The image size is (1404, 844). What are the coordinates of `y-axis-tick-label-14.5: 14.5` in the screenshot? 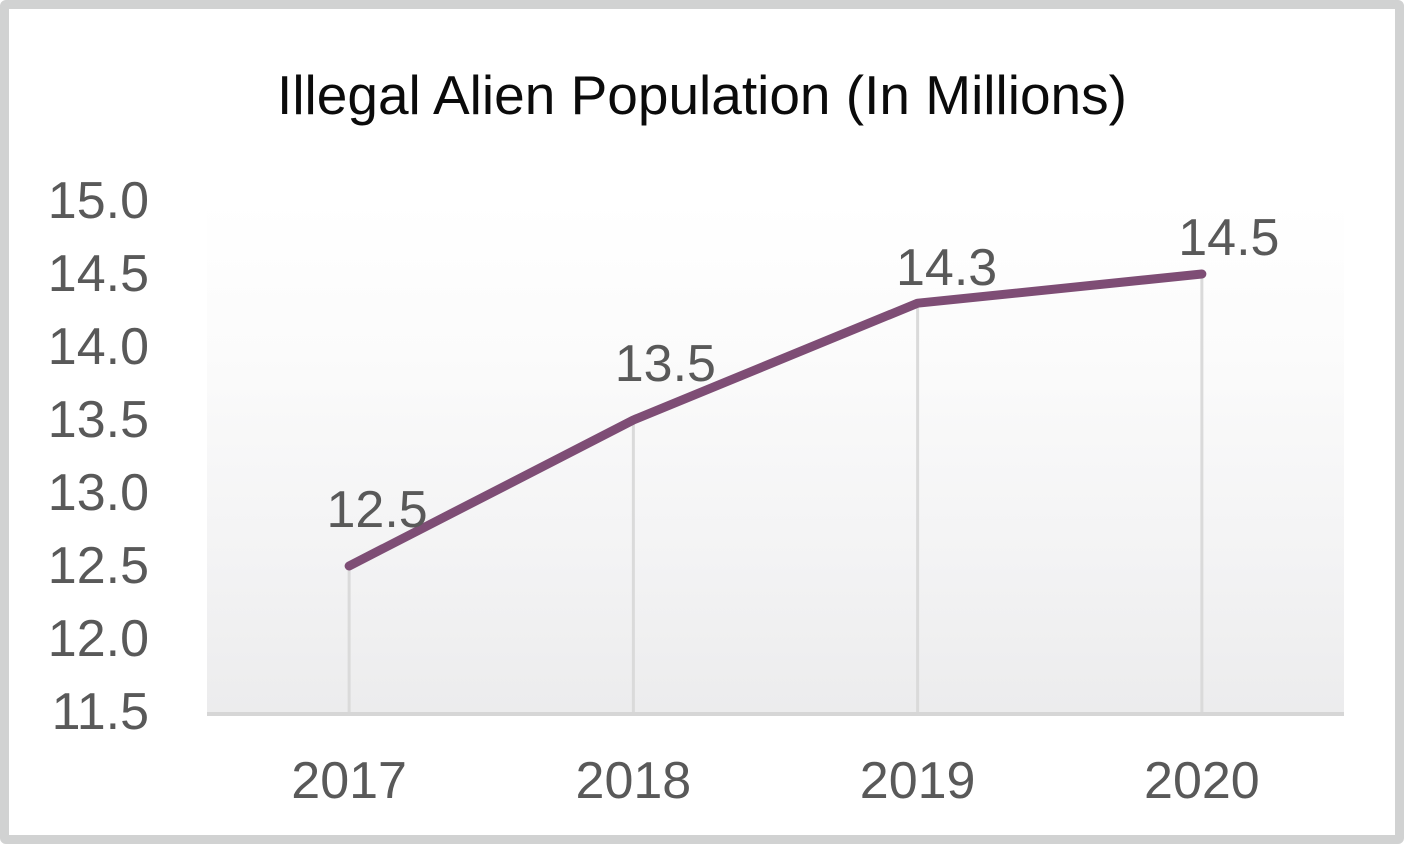 It's located at (98, 274).